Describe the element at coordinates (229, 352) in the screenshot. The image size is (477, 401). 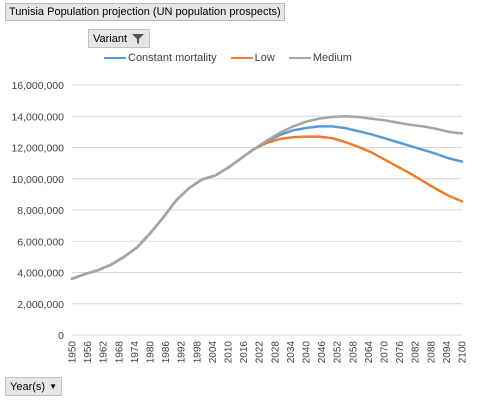
I see `x-tick-label: 2010` at that location.